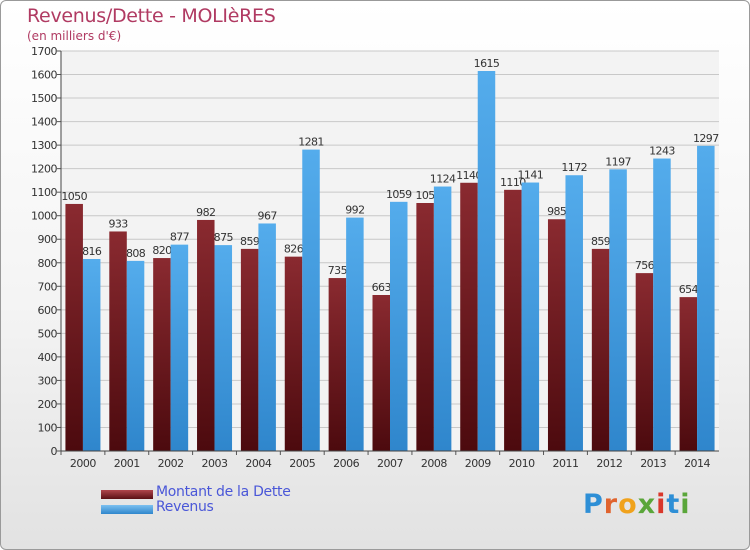 The image size is (750, 550). I want to click on data-label-dette: 985, so click(557, 211).